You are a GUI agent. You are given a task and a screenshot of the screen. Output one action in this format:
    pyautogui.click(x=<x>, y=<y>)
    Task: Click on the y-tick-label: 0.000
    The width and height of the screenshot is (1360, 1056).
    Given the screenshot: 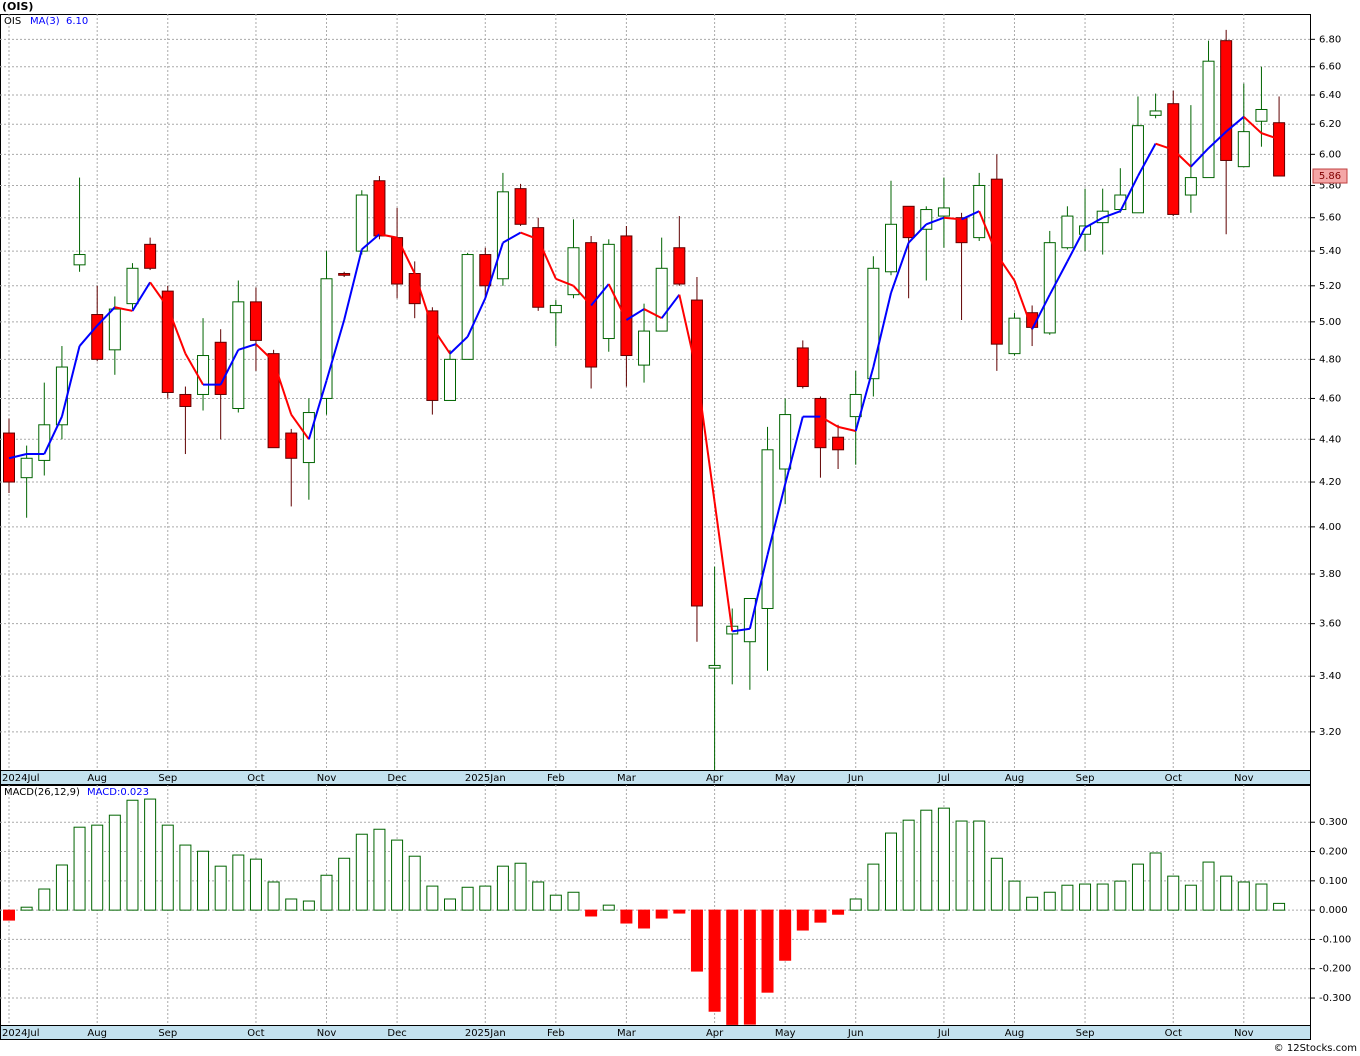 What is the action you would take?
    pyautogui.click(x=1333, y=910)
    